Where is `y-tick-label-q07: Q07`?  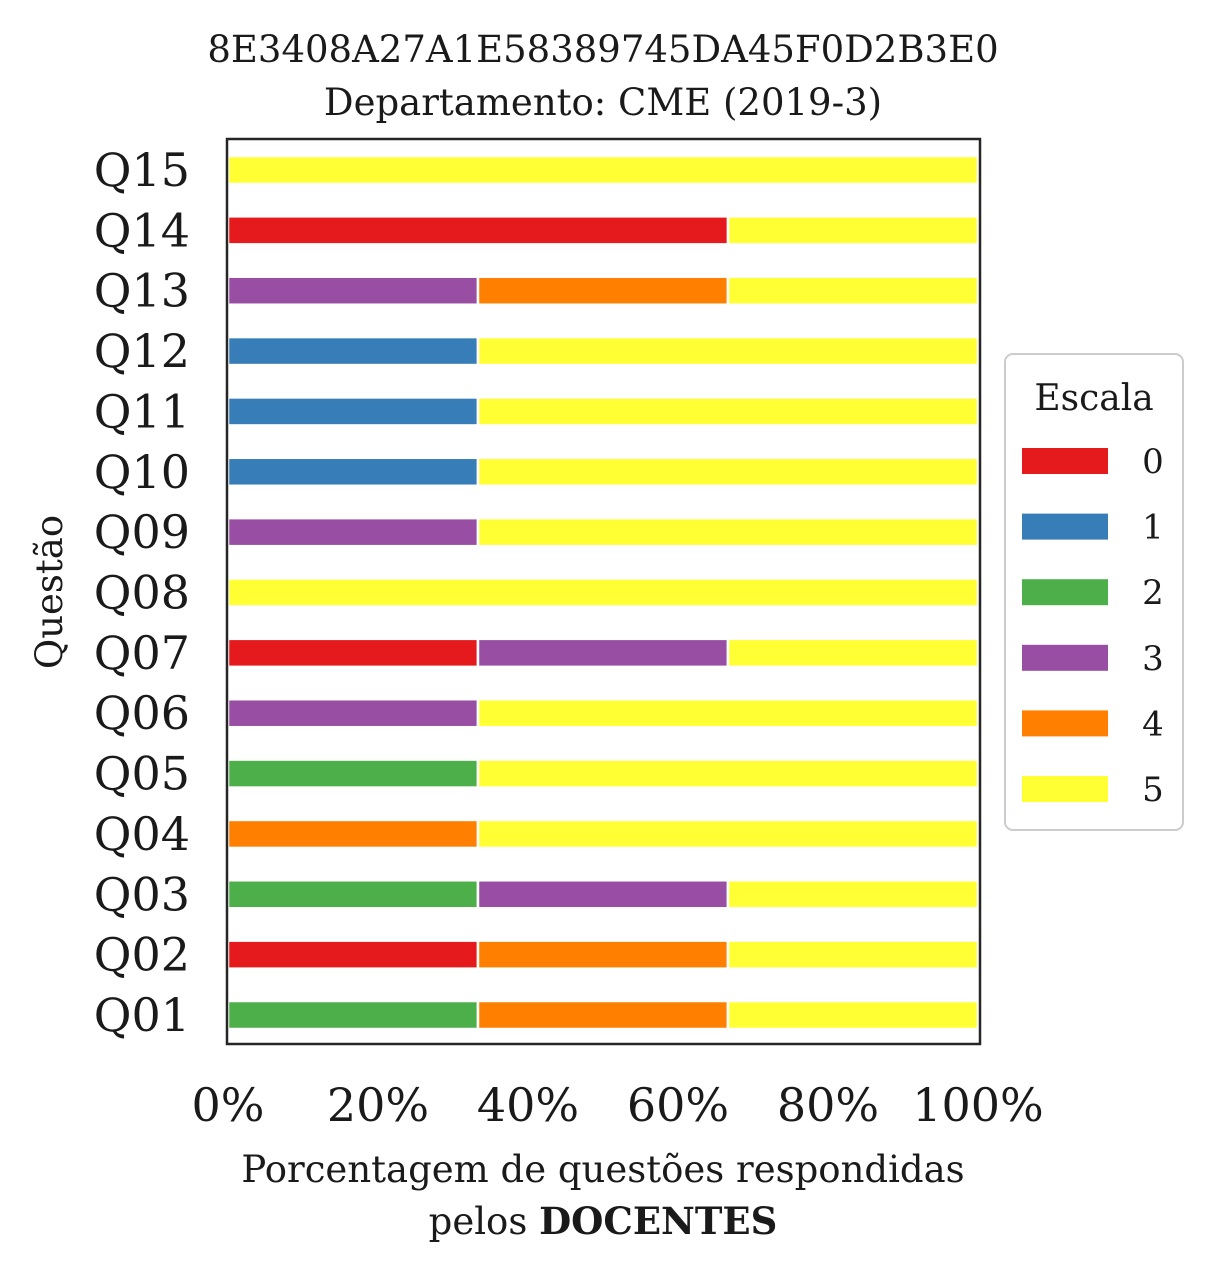
y-tick-label-q07: Q07 is located at coordinates (142, 653).